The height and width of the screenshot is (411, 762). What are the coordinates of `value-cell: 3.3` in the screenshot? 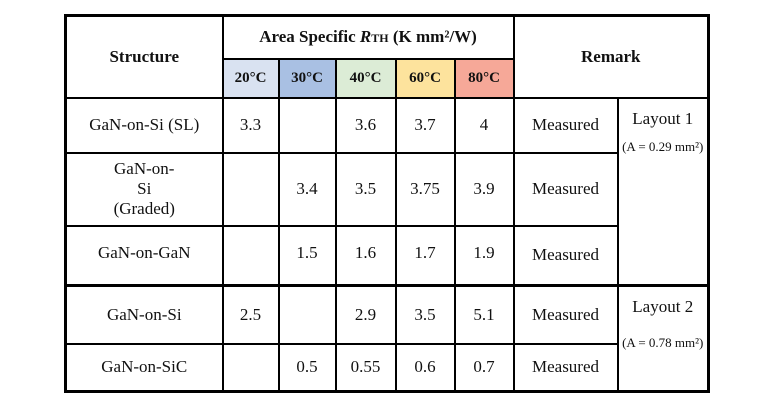 It's located at (250, 125).